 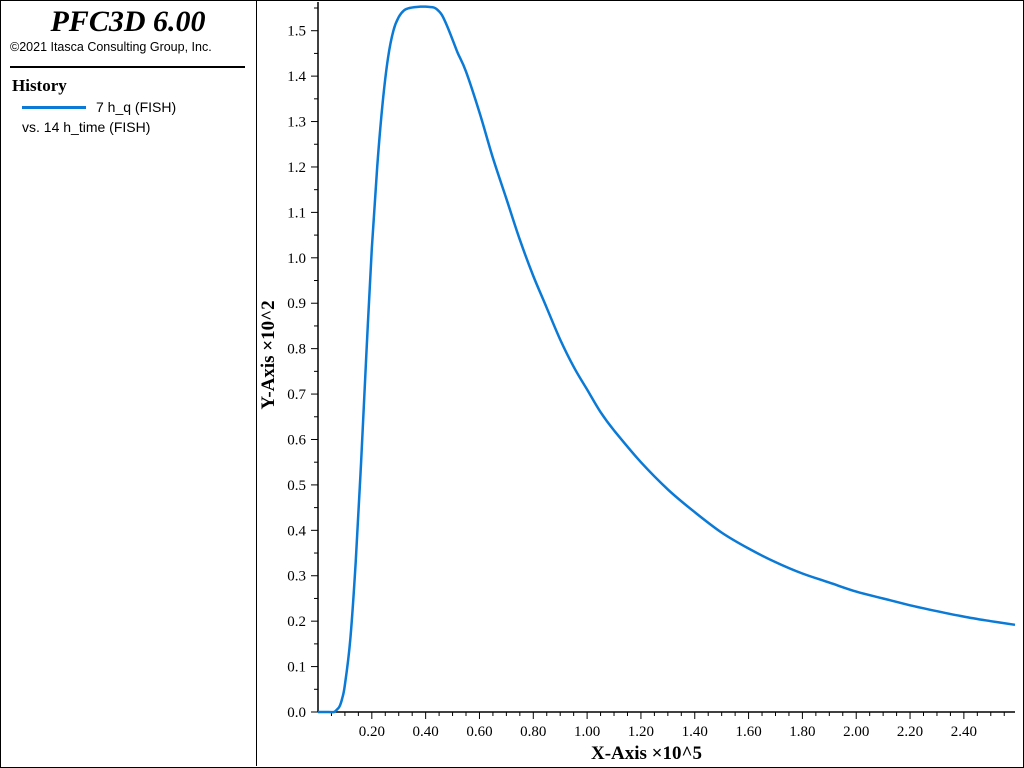 What do you see at coordinates (296, 32) in the screenshot?
I see `y-tick-label: 1.5` at bounding box center [296, 32].